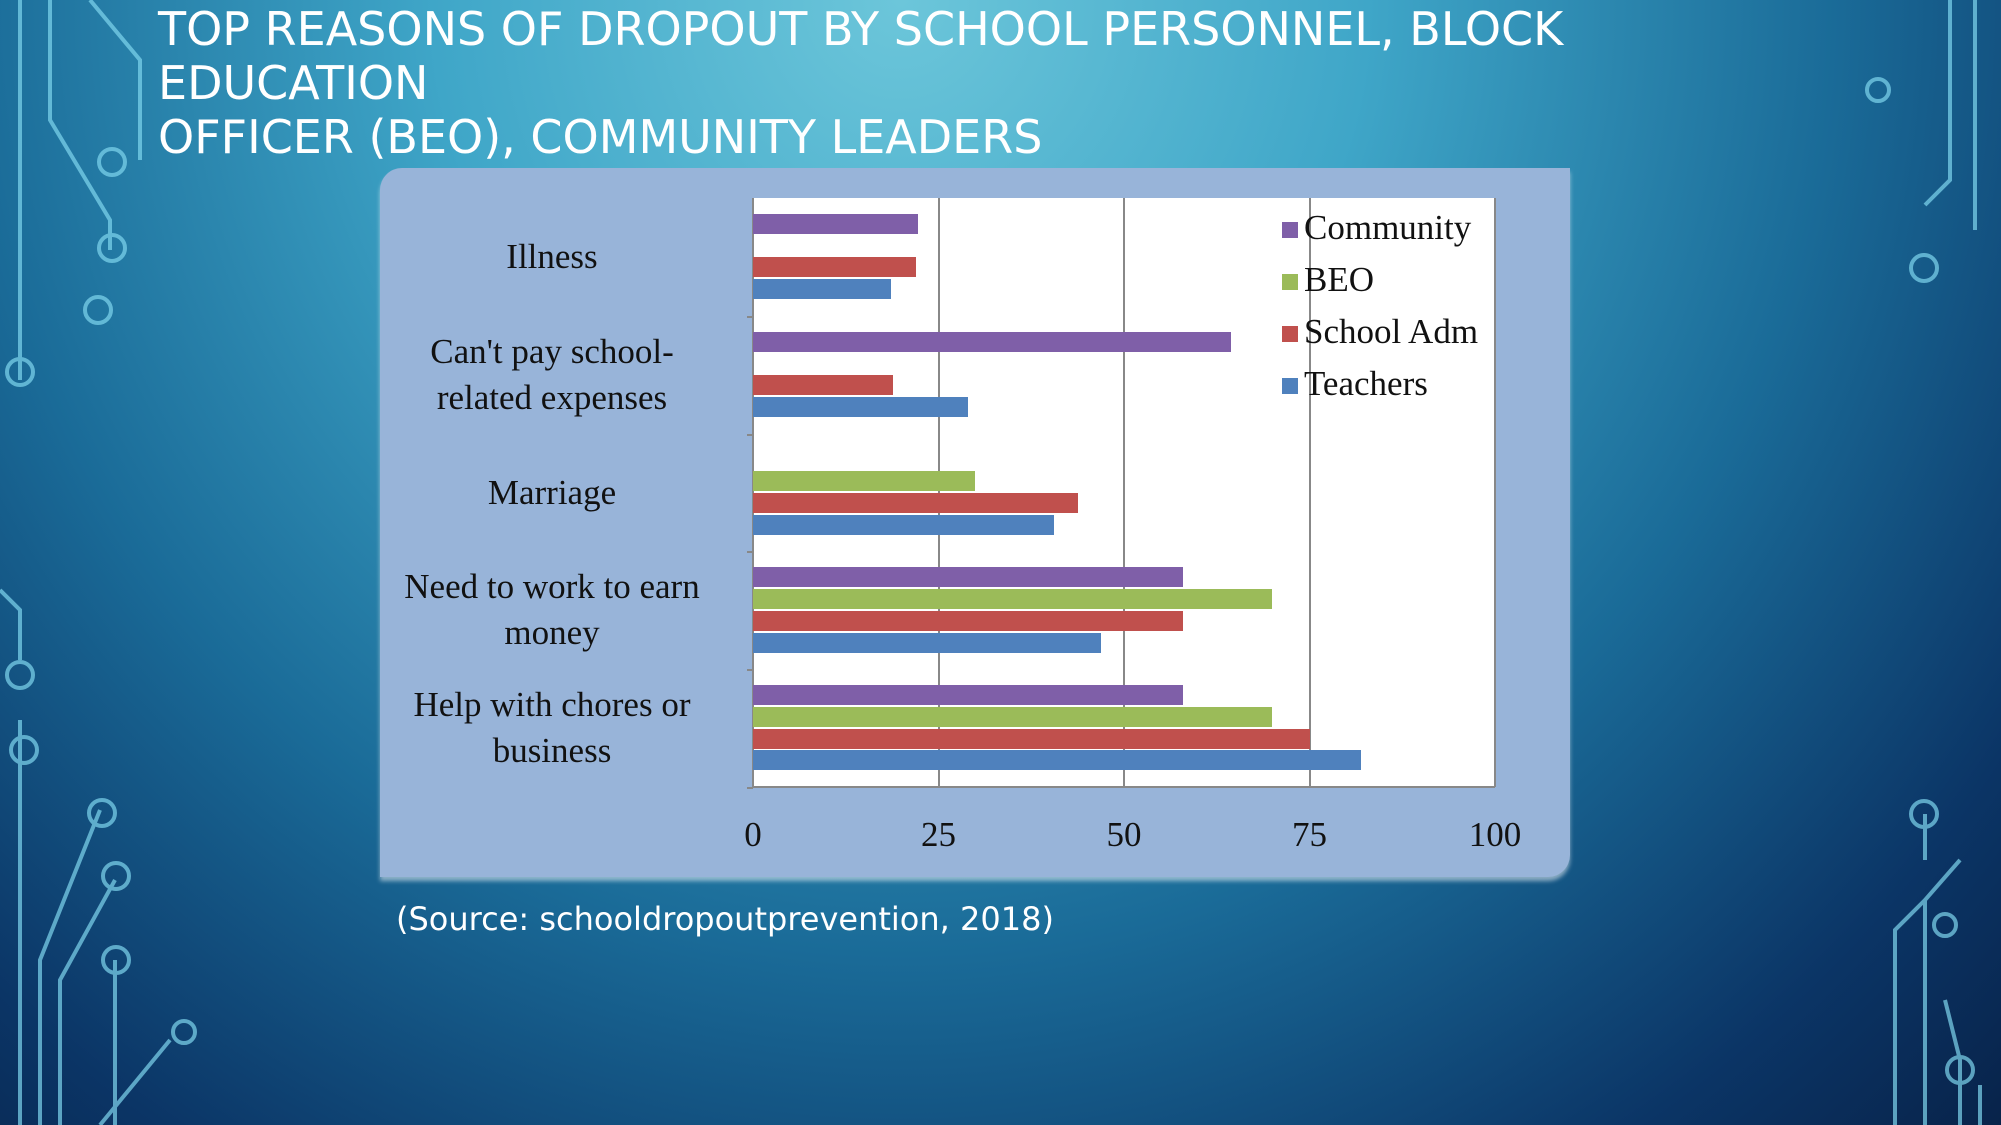 This screenshot has width=2001, height=1125. Describe the element at coordinates (552, 610) in the screenshot. I see `y-tick-label: Need to work to earn money` at that location.